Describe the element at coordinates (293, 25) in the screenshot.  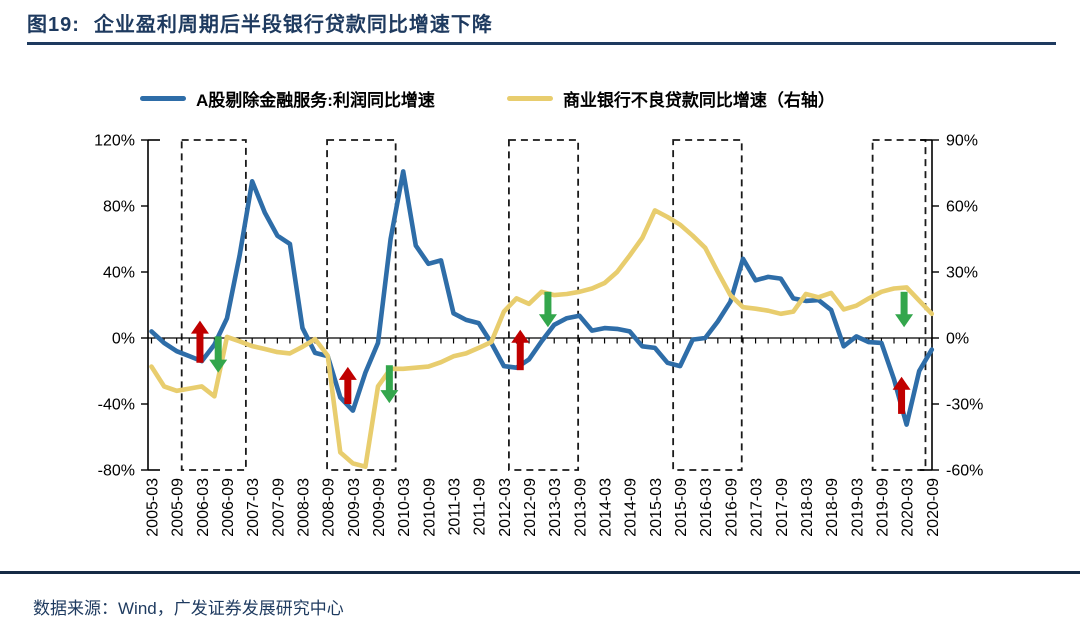
I see `figure-title-text: 企业盈利周期后半段银行贷款同比增速下降` at that location.